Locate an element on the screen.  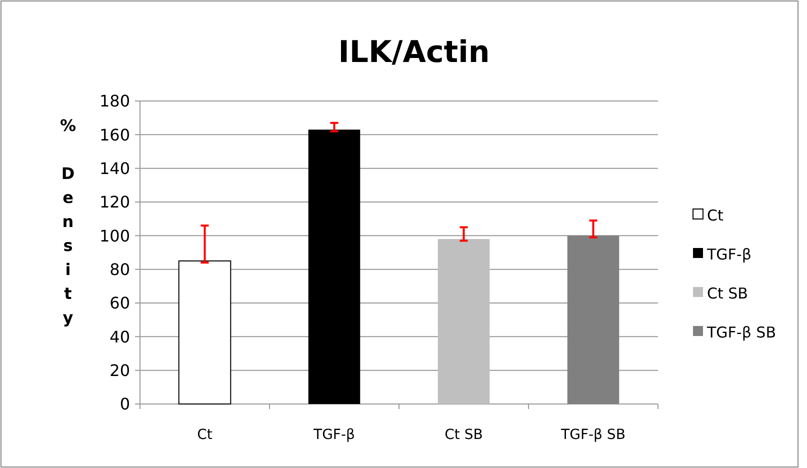
x-tick-label: TGF-β SB is located at coordinates (593, 435).